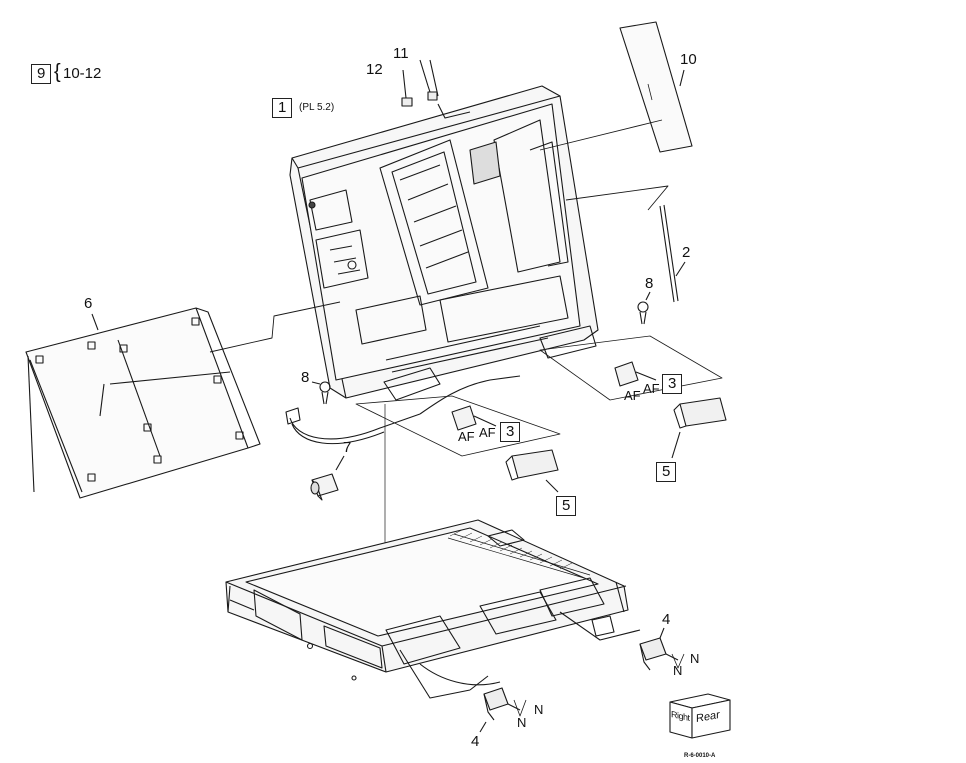 This screenshot has height=763, width=966. What do you see at coordinates (700, 413) in the screenshot?
I see `part-5-hinge-cover-right` at bounding box center [700, 413].